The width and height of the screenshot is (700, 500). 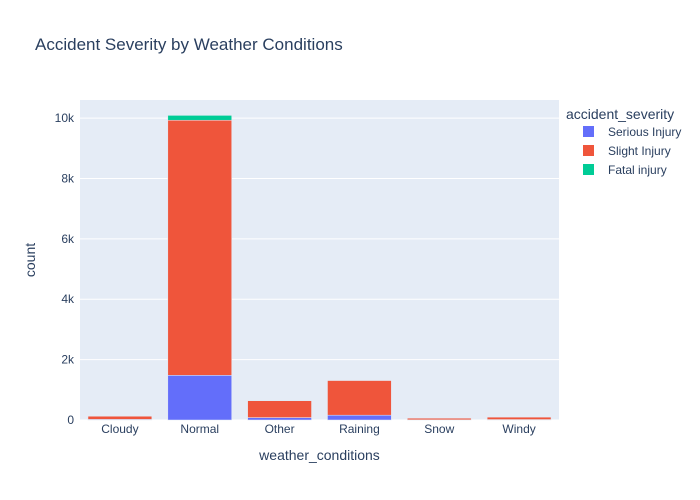 I want to click on x-axis-ticks: Cloudy Normal Other Raining Snow Windy, so click(x=318, y=429).